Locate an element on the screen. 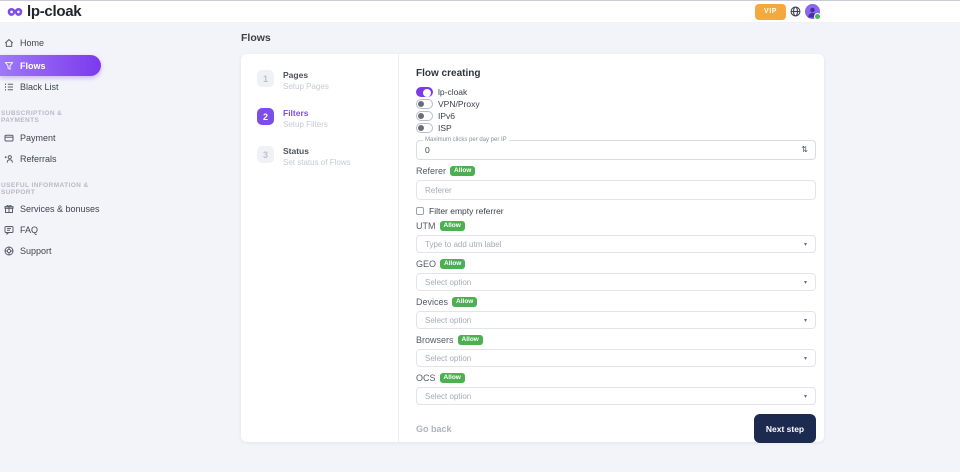 The image size is (960, 475). mask-logo-icon is located at coordinates (15, 11).